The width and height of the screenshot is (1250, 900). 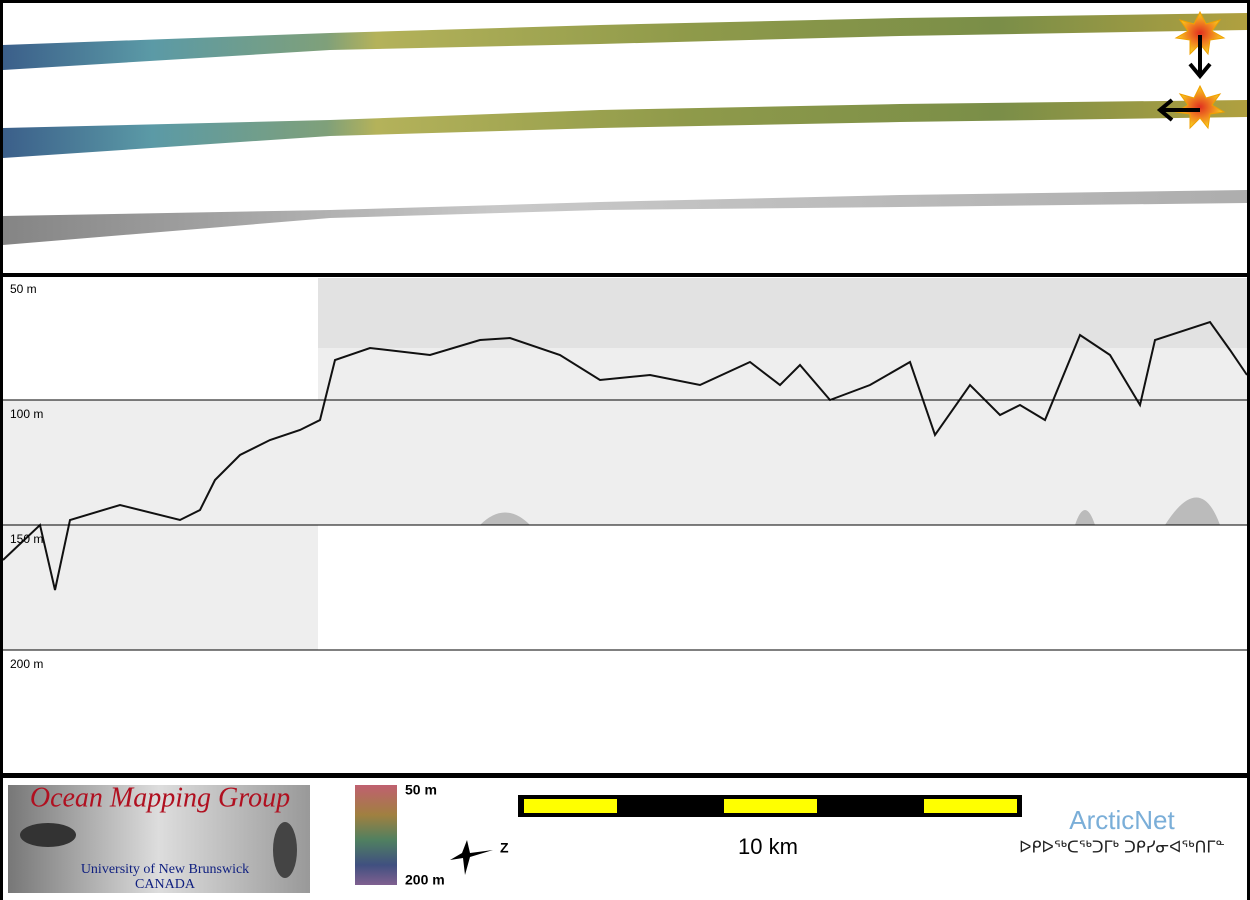 I want to click on scale-label: 10 km, so click(x=768, y=846).